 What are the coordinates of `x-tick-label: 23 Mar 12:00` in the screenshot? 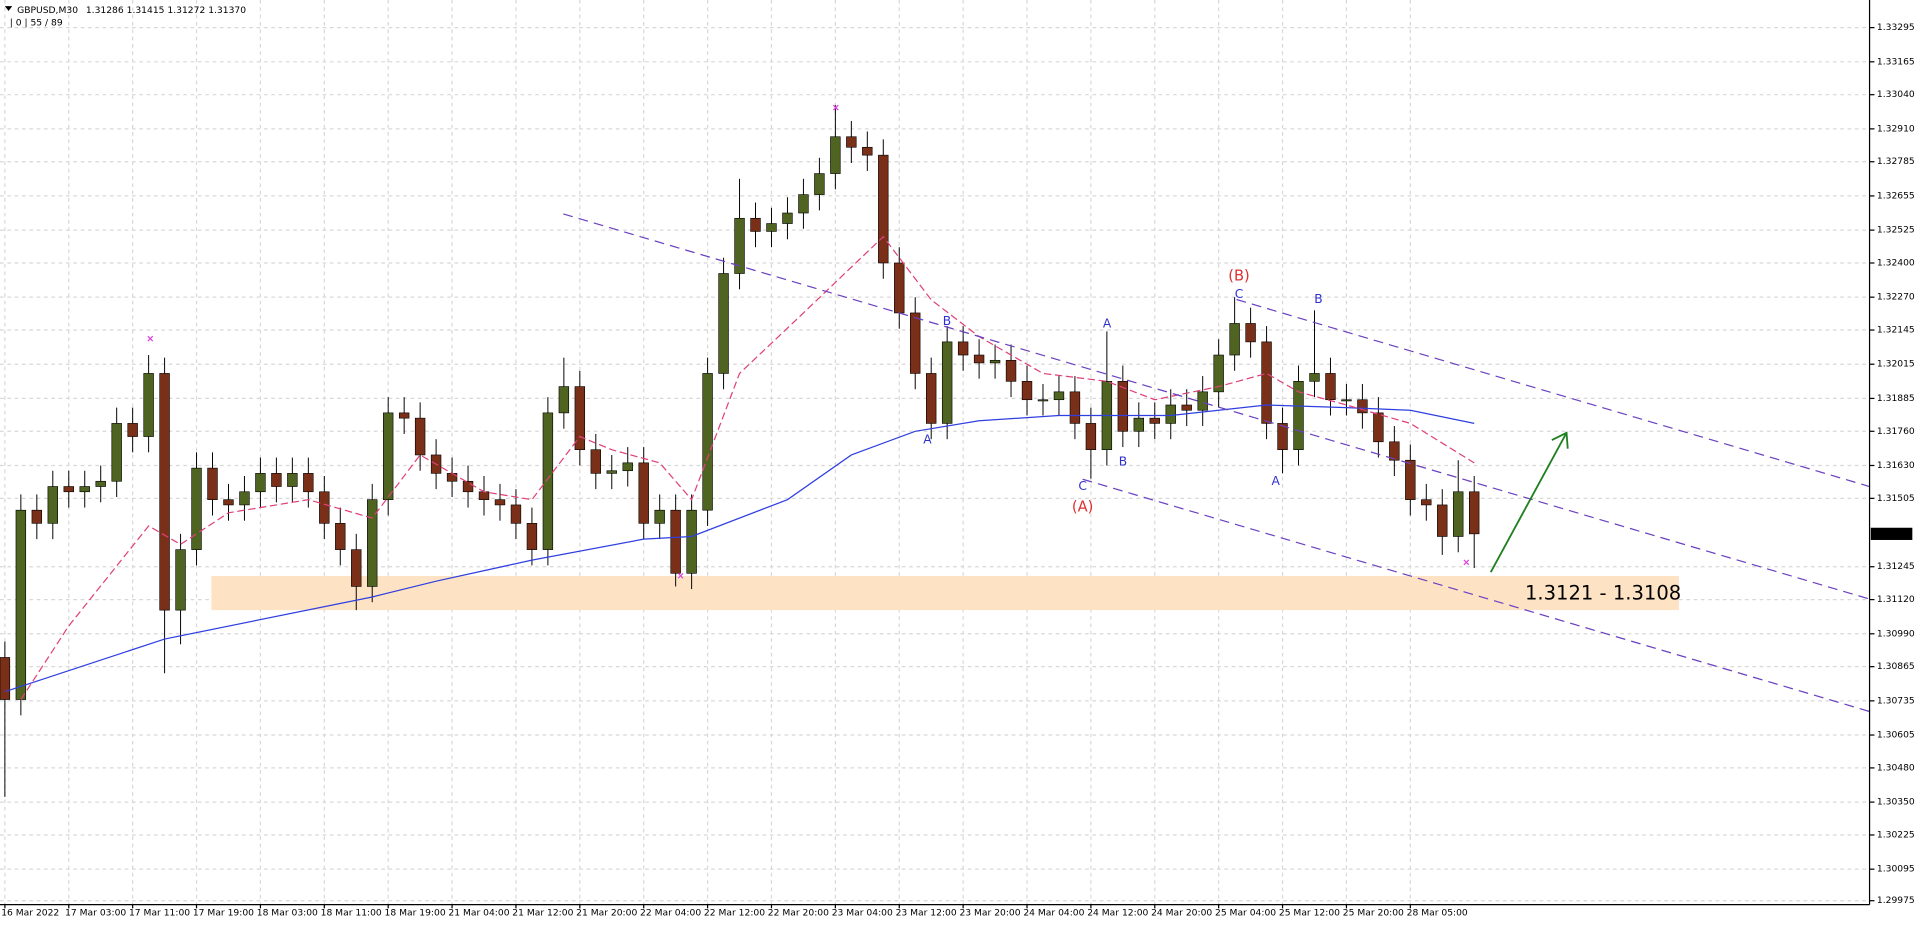 It's located at (926, 913).